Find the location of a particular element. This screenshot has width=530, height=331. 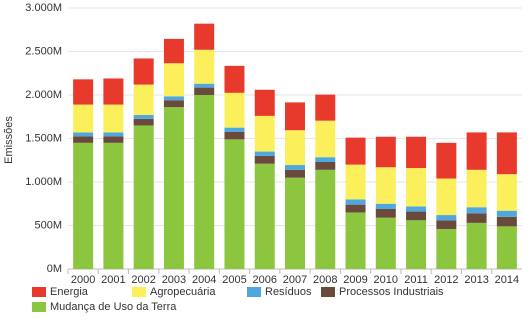

x-tick-label: 2007 is located at coordinates (295, 280).